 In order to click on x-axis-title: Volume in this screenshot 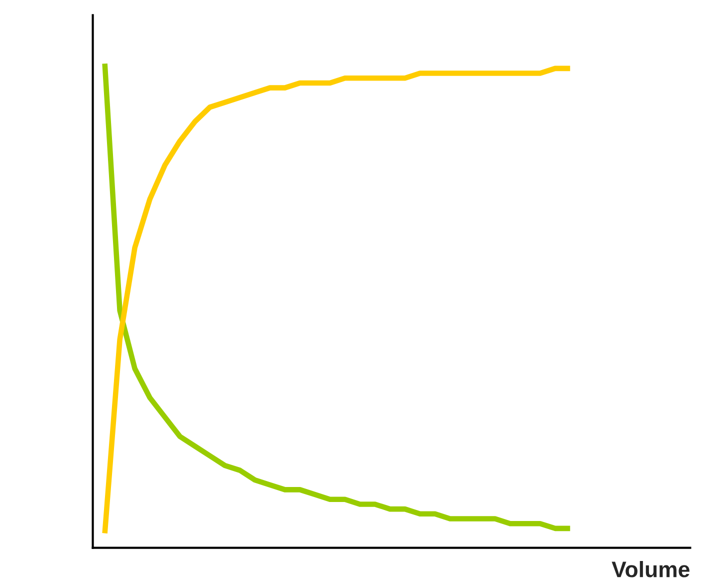, I will do `click(651, 569)`.